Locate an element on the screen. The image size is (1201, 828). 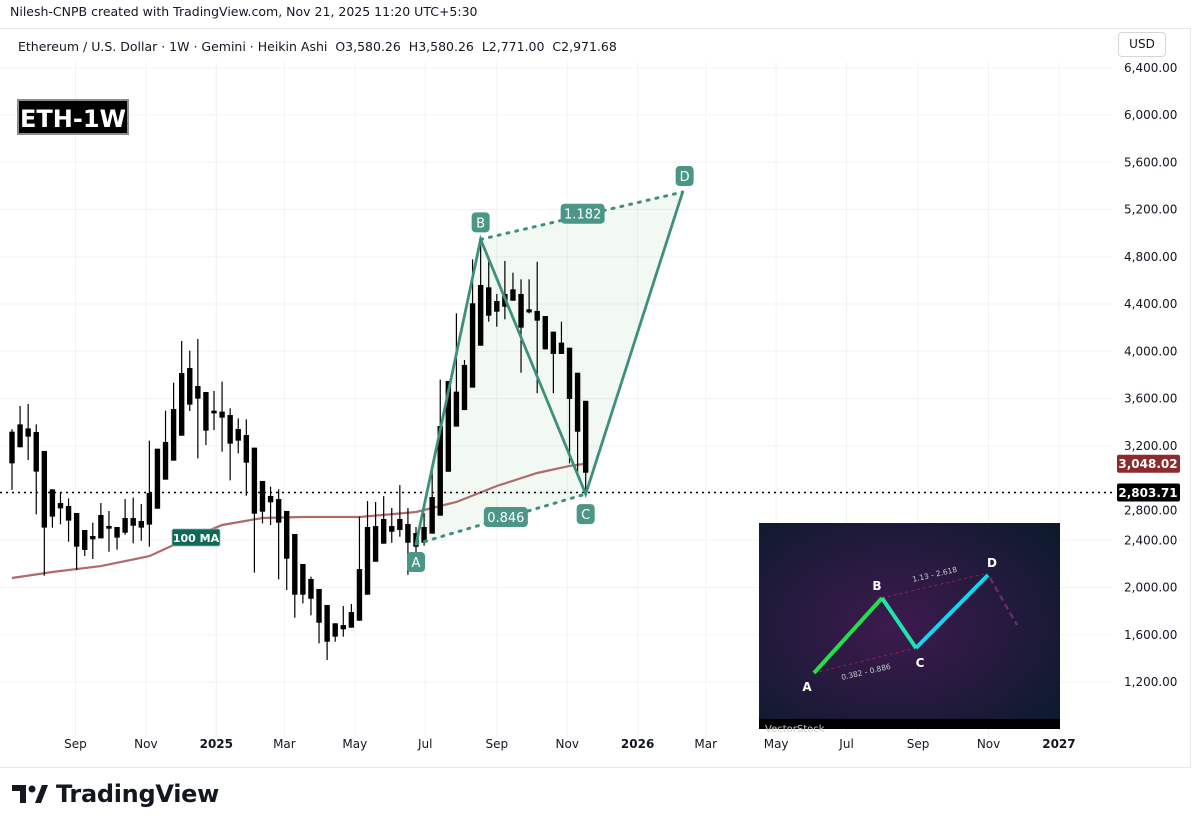
pattern-point-b-bg is located at coordinates (480, 222).